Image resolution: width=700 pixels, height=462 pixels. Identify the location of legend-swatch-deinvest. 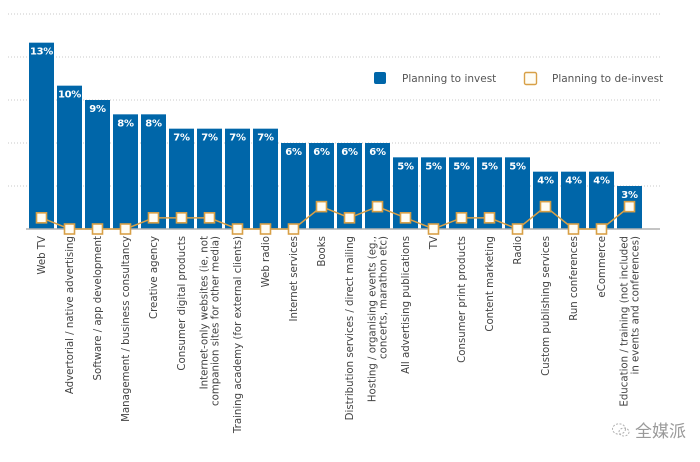
(530, 78).